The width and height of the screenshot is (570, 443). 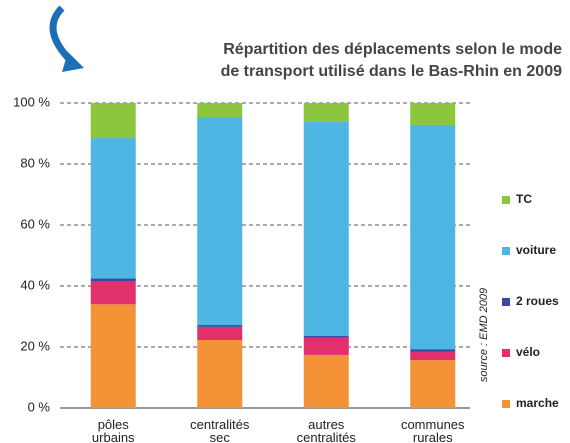 I want to click on x-tick-label: centralités sec, so click(x=220, y=430).